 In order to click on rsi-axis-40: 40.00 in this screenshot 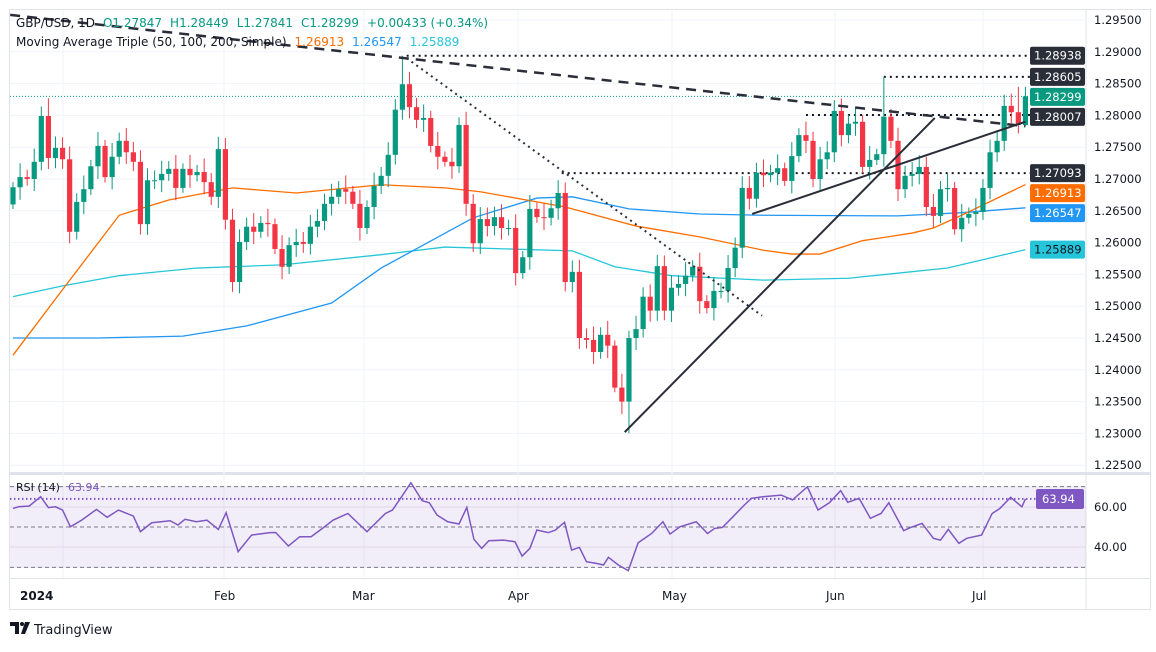, I will do `click(1110, 547)`.